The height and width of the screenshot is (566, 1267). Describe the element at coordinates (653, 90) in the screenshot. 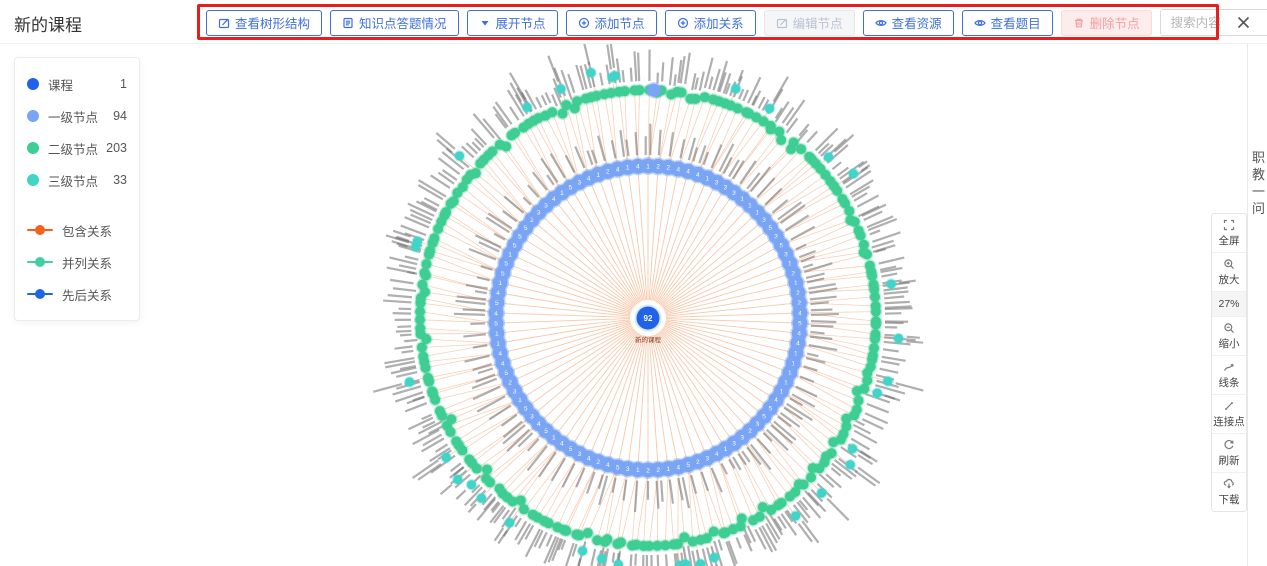

I see `level1-node` at that location.